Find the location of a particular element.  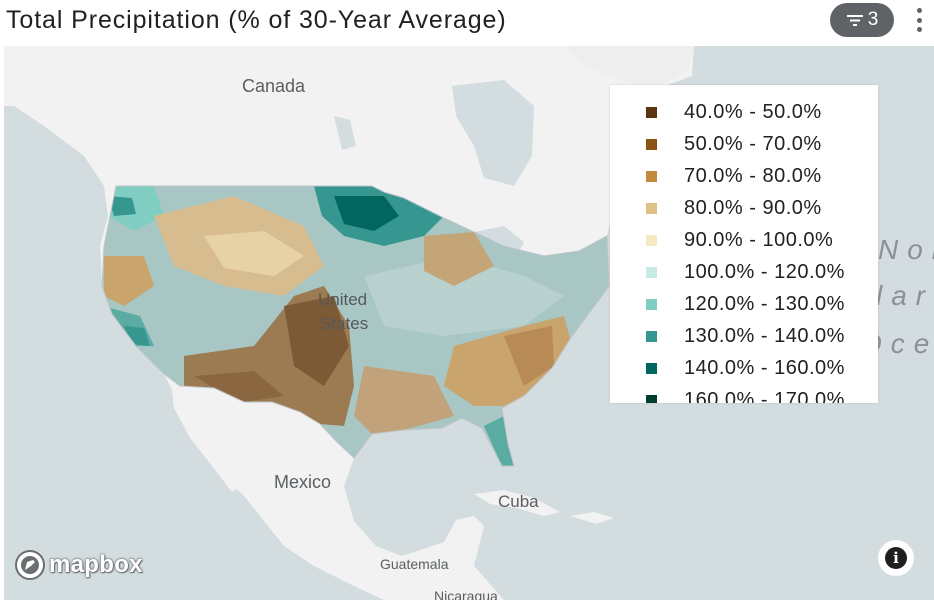

filter-count: 3 is located at coordinates (873, 19).